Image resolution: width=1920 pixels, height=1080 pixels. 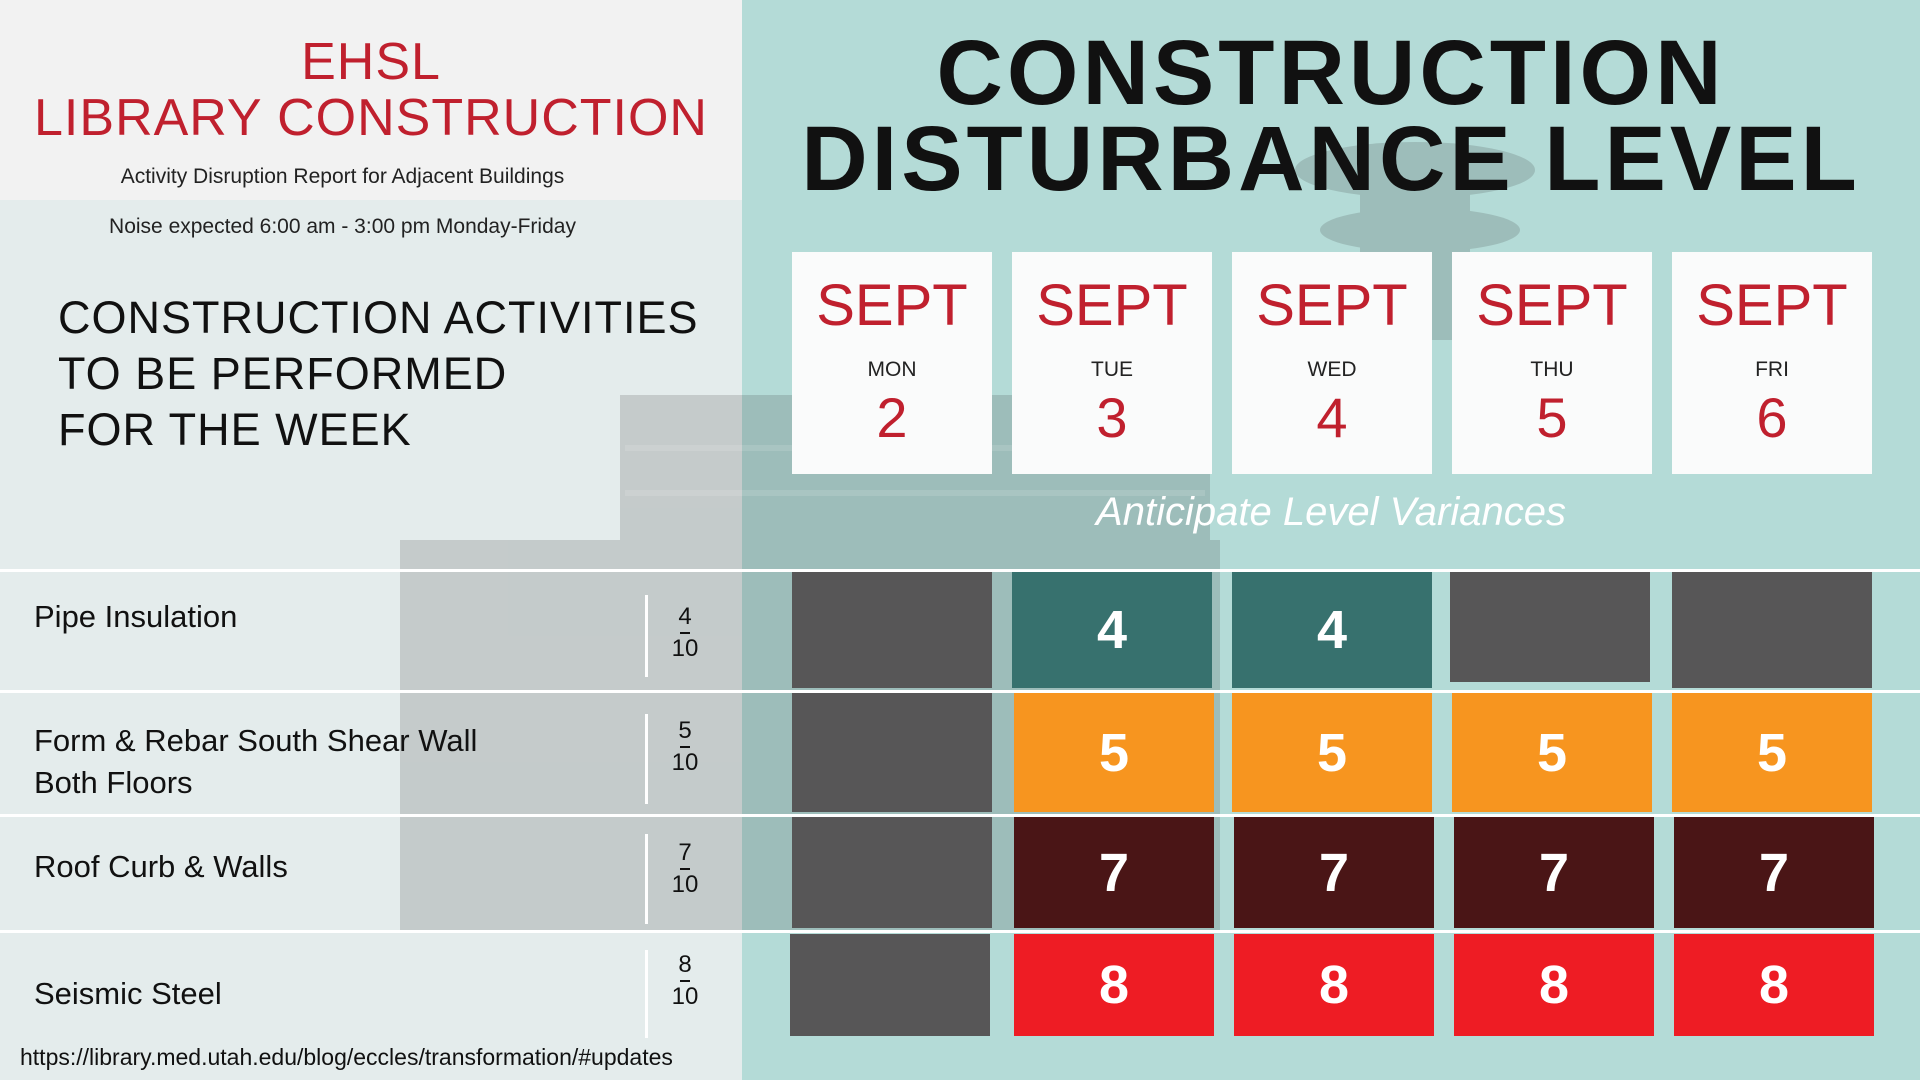 What do you see at coordinates (1772, 417) in the screenshot?
I see `day-number: 6` at bounding box center [1772, 417].